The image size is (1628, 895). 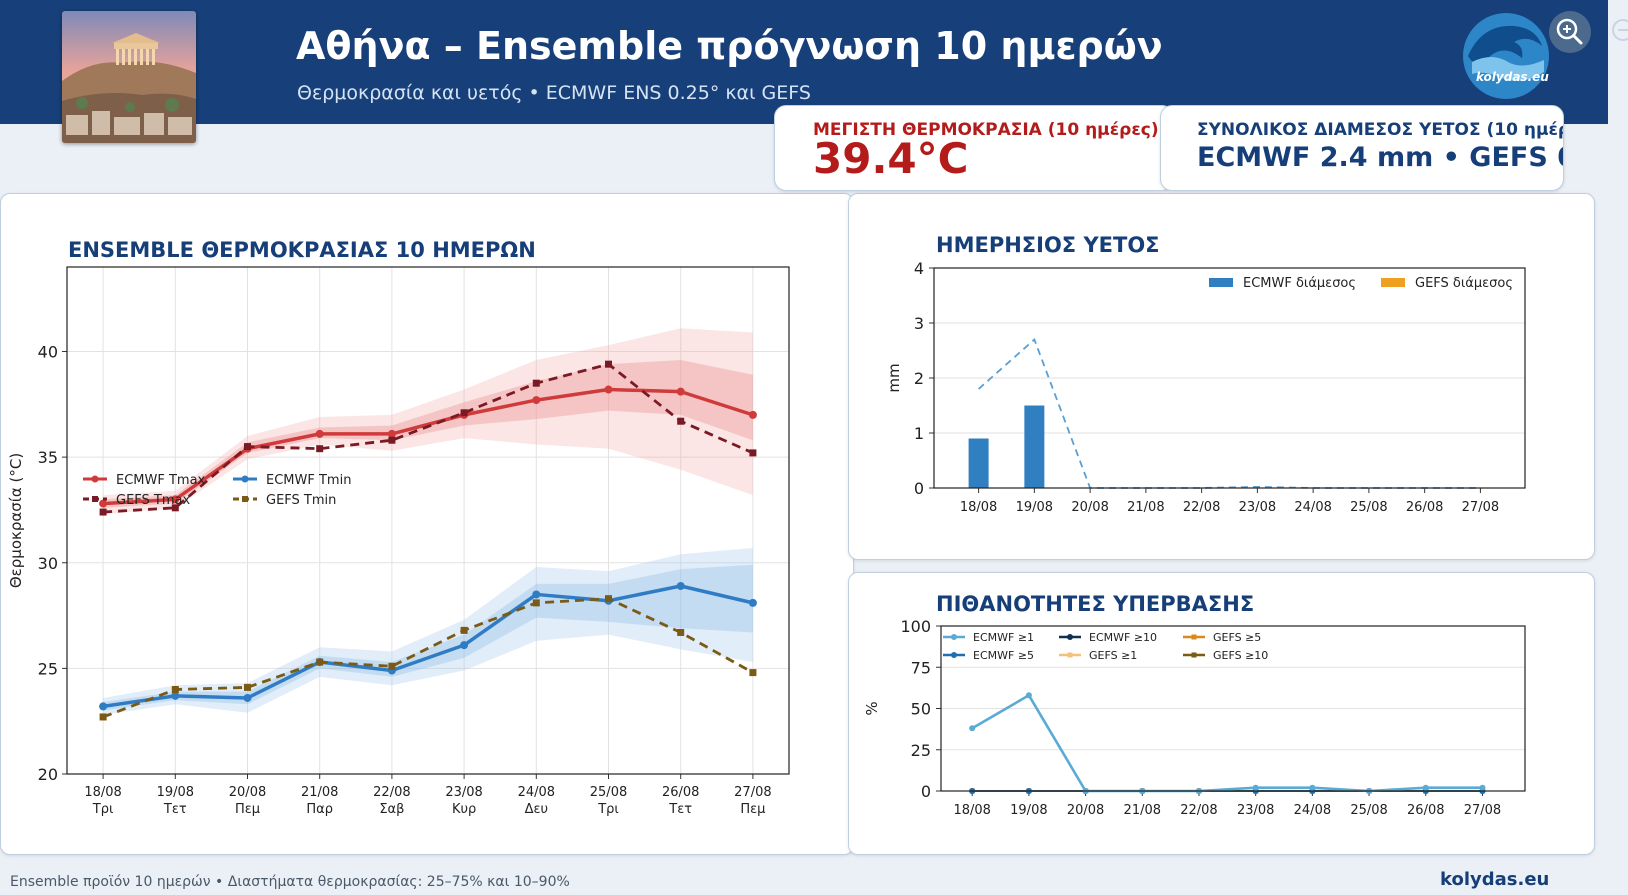 What do you see at coordinates (308, 480) in the screenshot?
I see `legend-label: ECMWF Tmin` at bounding box center [308, 480].